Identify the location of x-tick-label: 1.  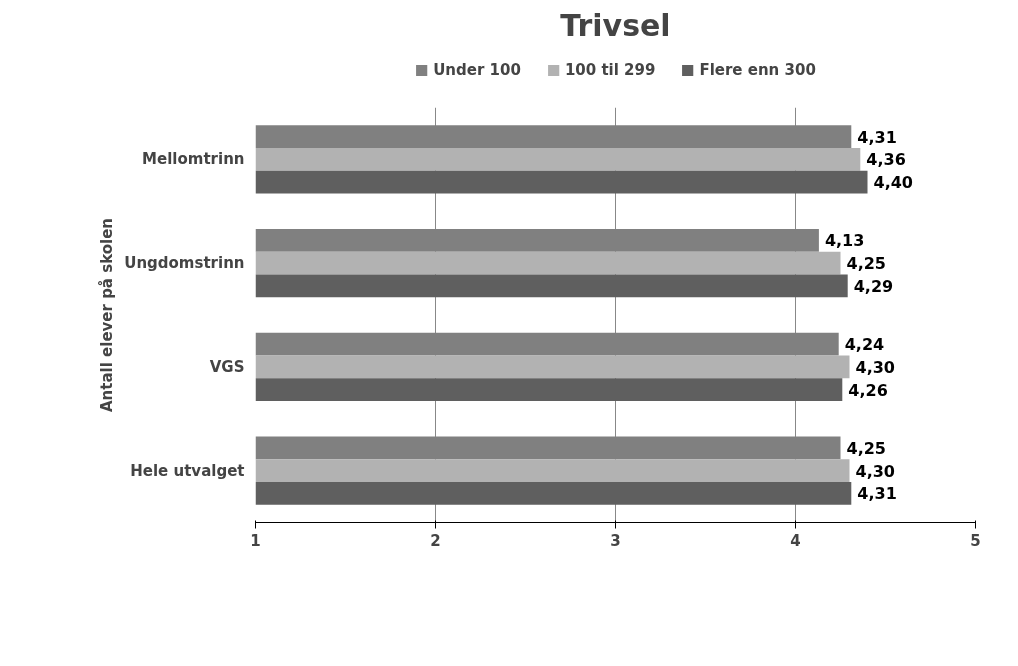
(255, 540).